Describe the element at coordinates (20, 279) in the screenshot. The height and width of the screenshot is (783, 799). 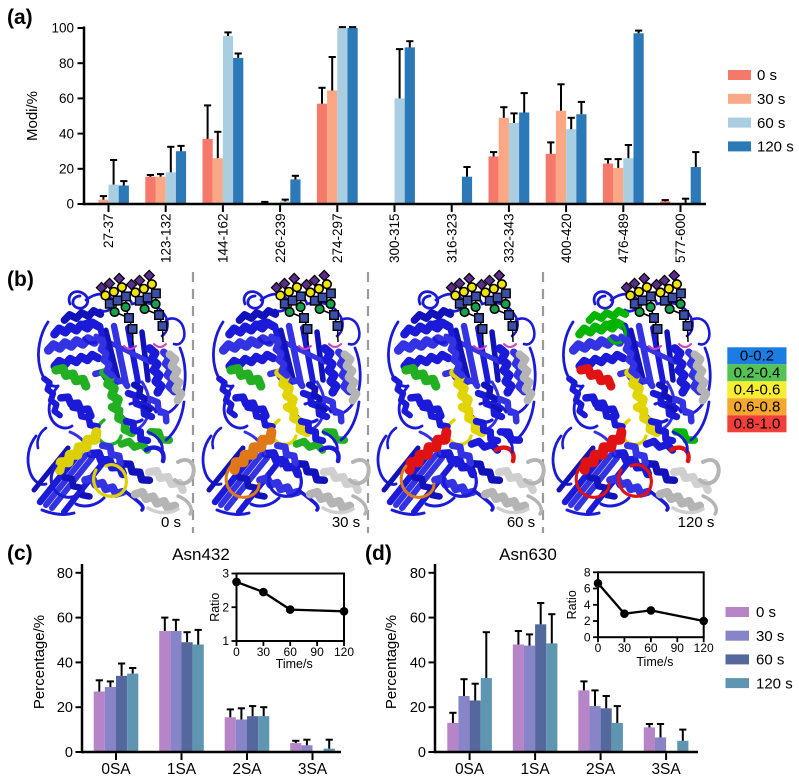
I see `svg-text: (b)` at that location.